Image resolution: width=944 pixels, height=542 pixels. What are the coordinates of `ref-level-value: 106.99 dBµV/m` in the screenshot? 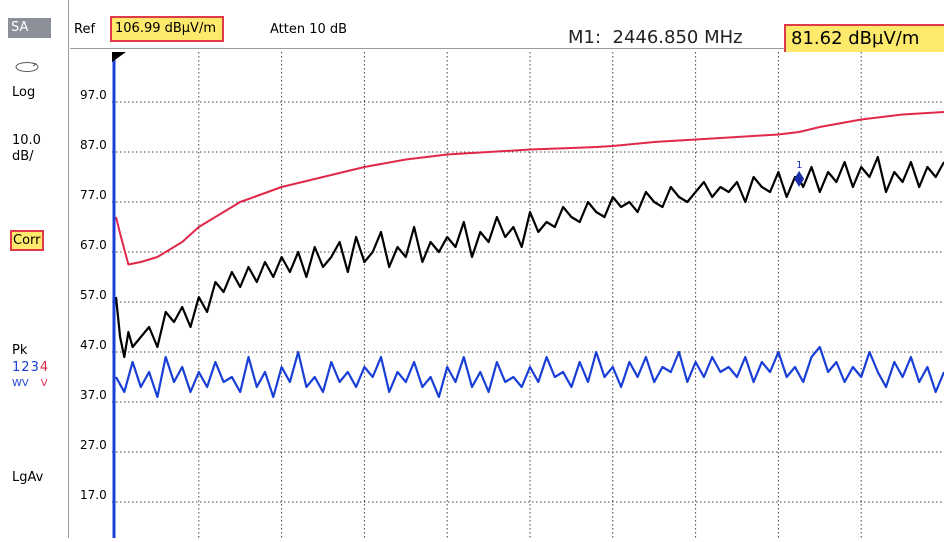 It's located at (167, 29).